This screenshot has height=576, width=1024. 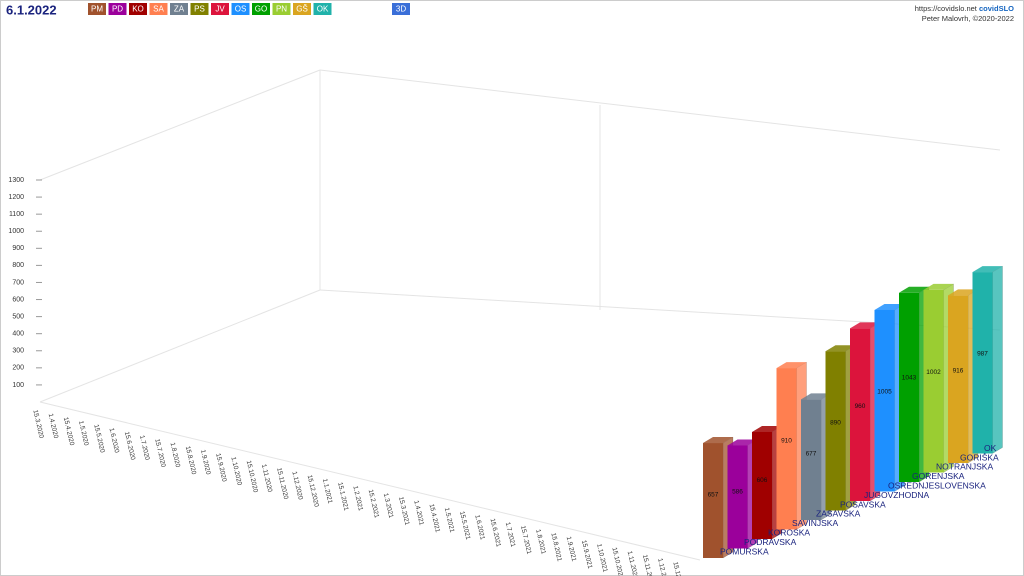 I want to click on y-tick-label: 900, so click(x=18, y=248).